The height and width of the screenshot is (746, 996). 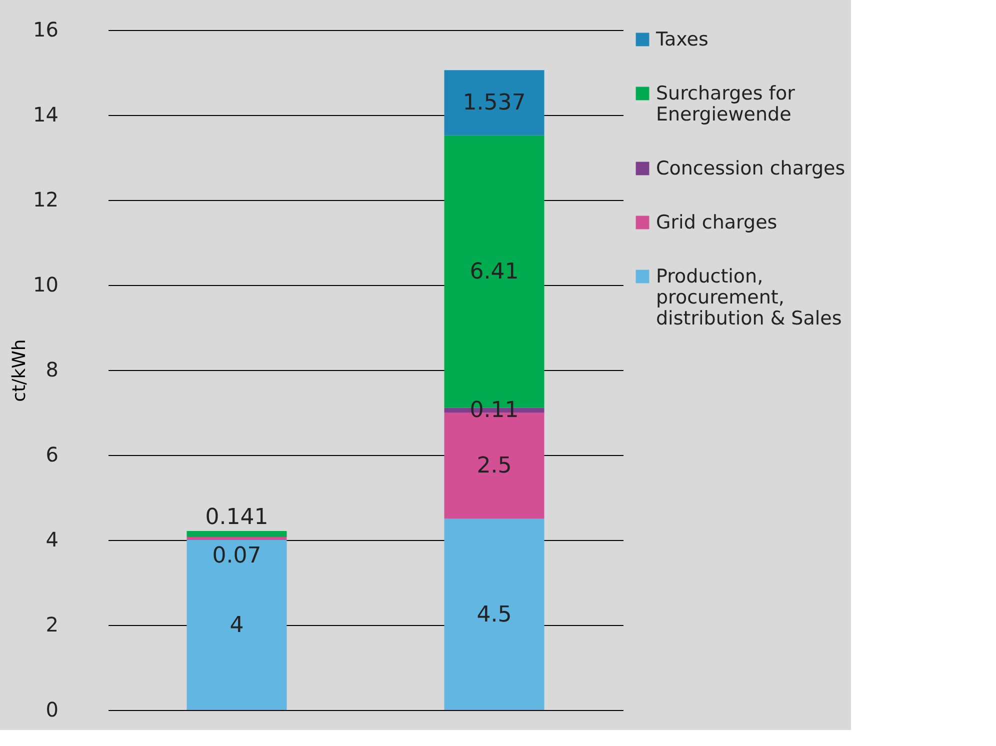 I want to click on data-label: 0.141, so click(x=236, y=517).